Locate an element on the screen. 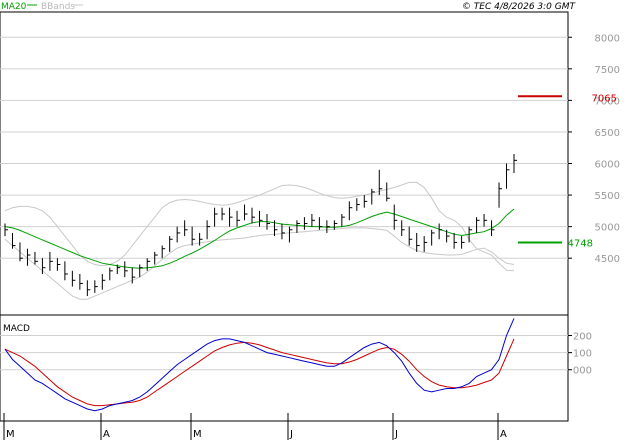 Image resolution: width=627 pixels, height=440 pixels. macd-signal-line is located at coordinates (259, 372).